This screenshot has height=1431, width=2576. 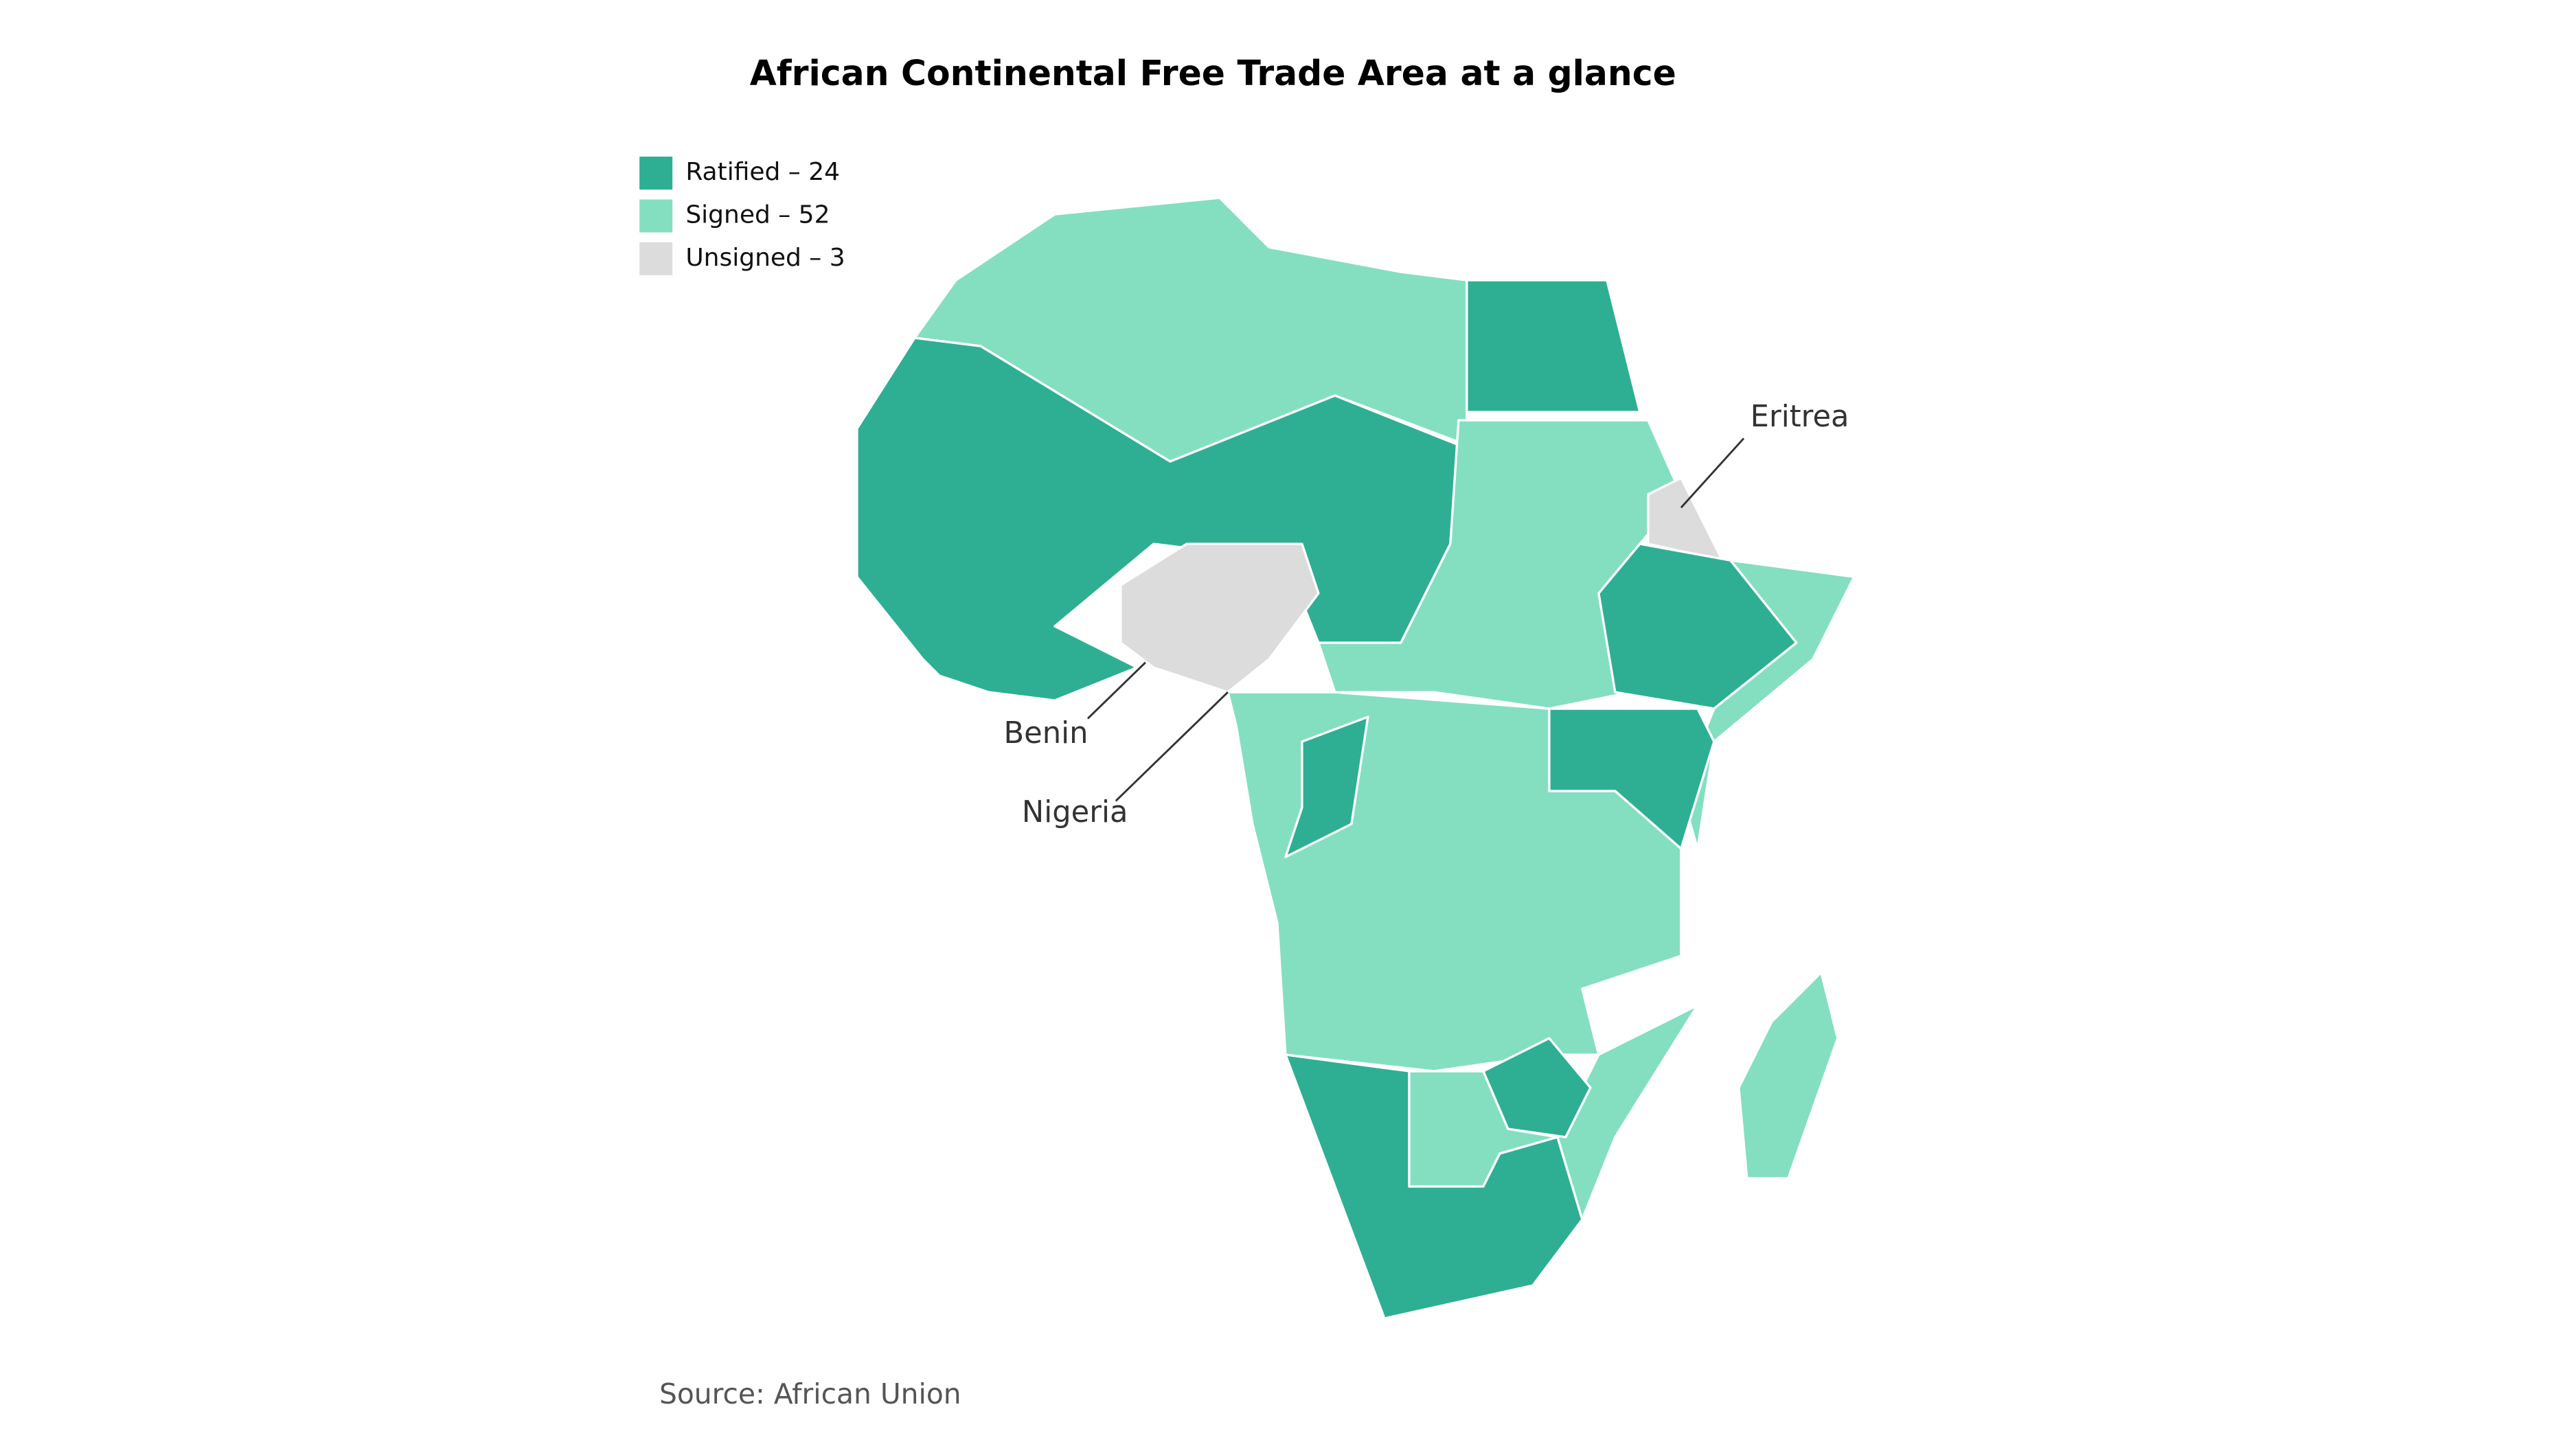 What do you see at coordinates (1788, 1075) in the screenshot?
I see `madagascar` at bounding box center [1788, 1075].